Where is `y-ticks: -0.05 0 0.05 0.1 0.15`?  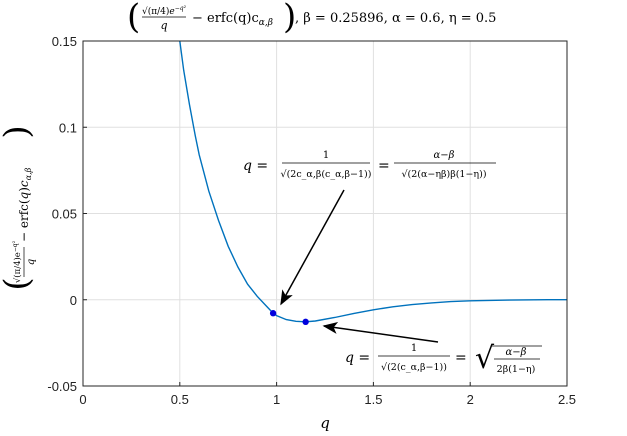 y-ticks: -0.05 0 0.05 0.1 0.15 is located at coordinates (67, 214).